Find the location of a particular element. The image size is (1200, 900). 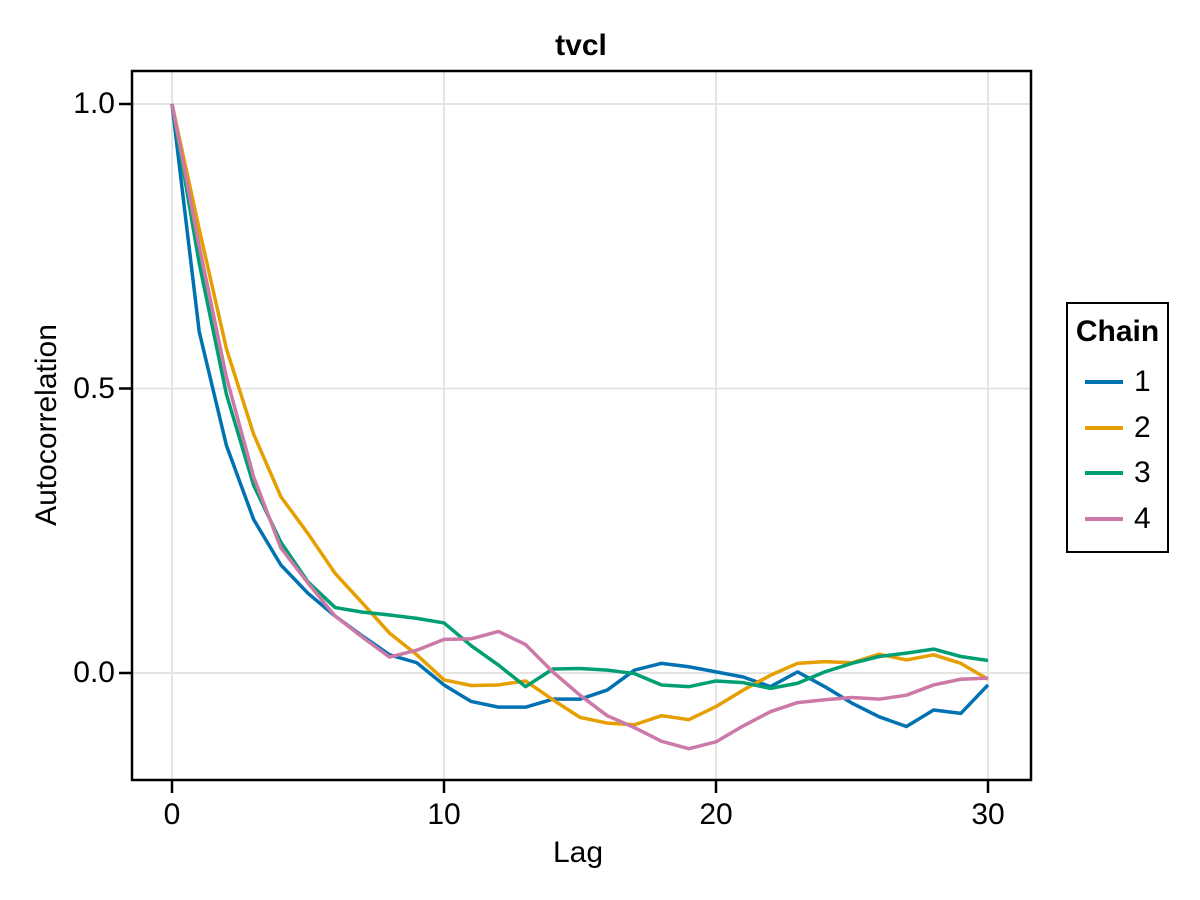

legend-box: Chain 1 2 3 4 is located at coordinates (1117, 427).